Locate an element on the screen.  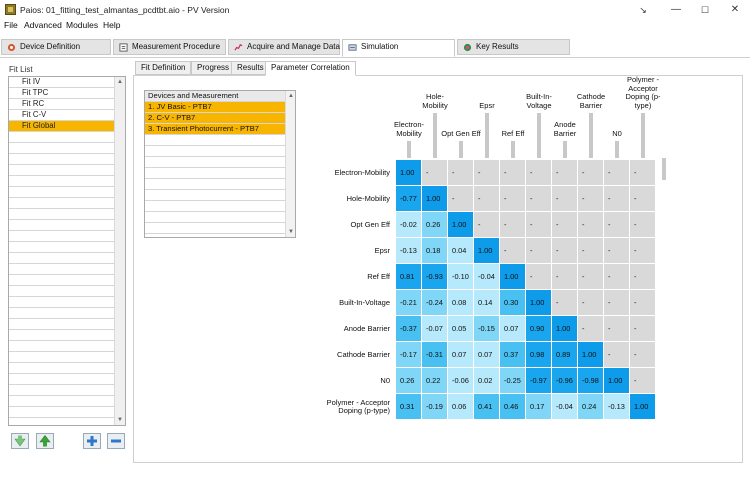
matrix-scroll-indicator is located at coordinates (664, 169).